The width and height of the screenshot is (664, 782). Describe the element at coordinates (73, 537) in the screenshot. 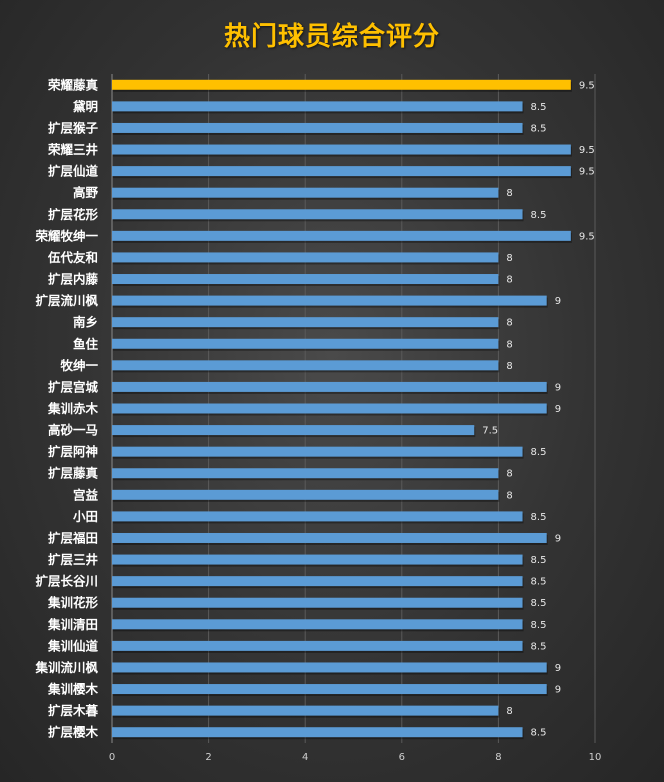

I see `category-label: 扩层福田` at that location.